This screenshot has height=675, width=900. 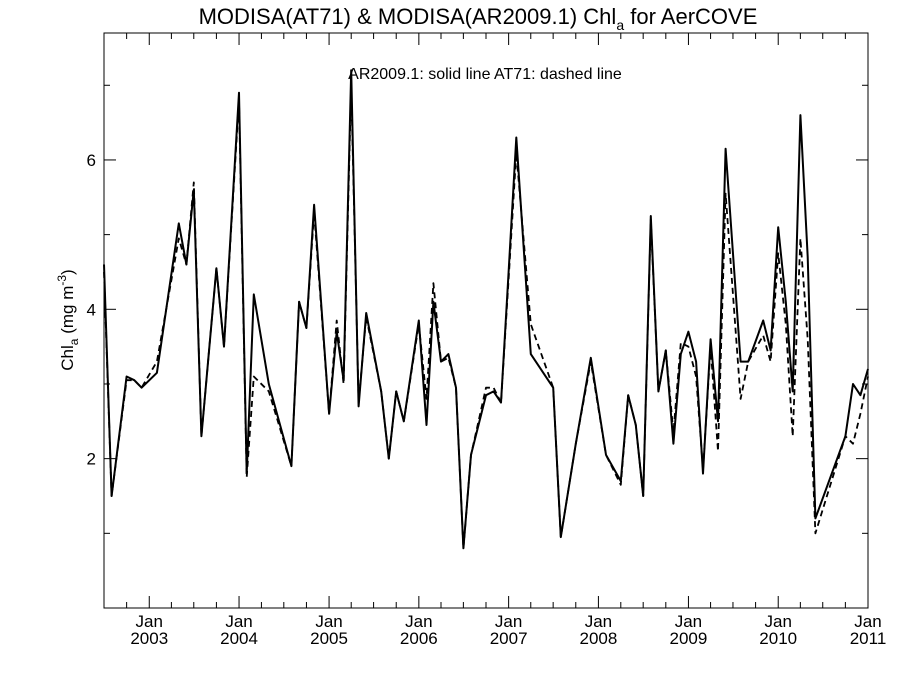 I want to click on x-tick-label-year: 2008, so click(x=598, y=638).